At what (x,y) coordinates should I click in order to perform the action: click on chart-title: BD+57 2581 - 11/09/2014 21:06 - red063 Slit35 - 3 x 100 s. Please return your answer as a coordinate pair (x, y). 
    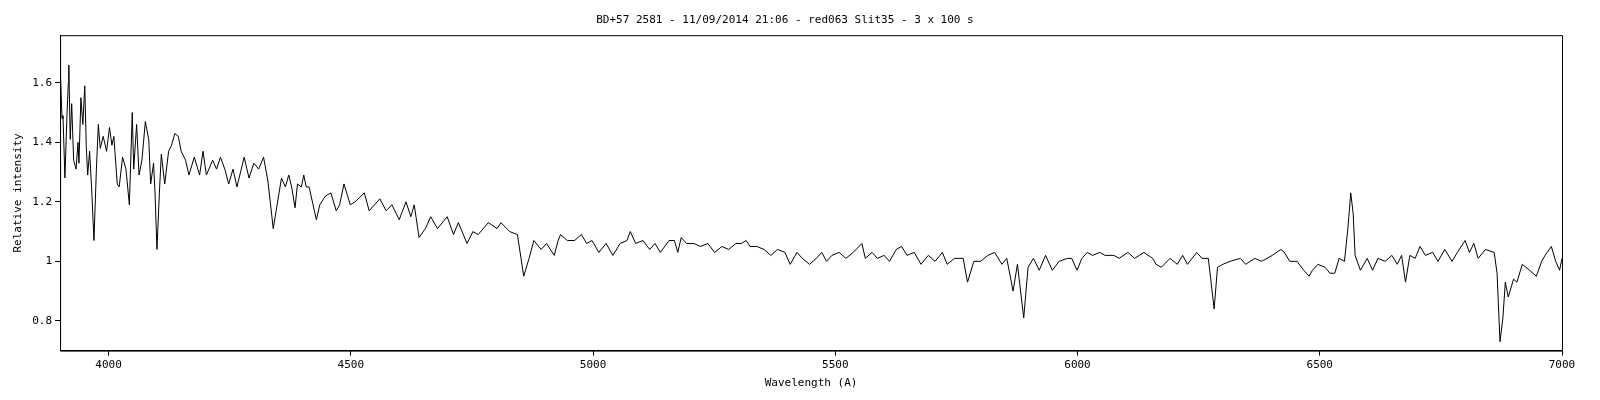
    Looking at the image, I should click on (785, 20).